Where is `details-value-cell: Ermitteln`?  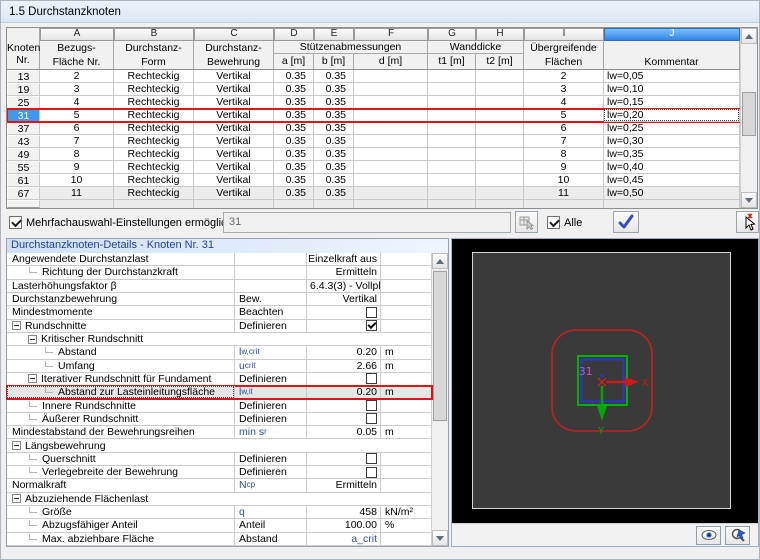
details-value-cell: Ermitteln is located at coordinates (344, 485).